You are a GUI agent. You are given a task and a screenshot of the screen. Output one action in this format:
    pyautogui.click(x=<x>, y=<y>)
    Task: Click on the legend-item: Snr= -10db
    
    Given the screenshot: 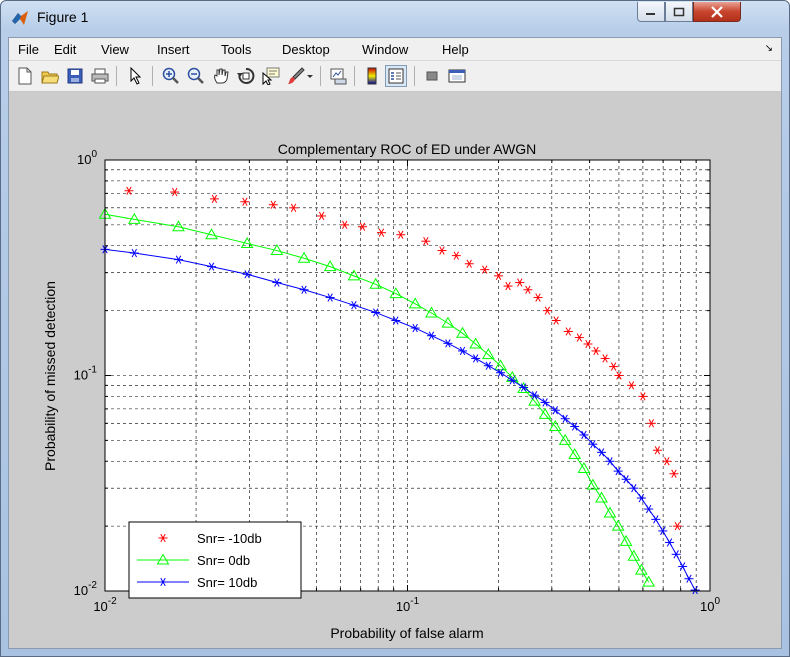 What is the action you would take?
    pyautogui.click(x=210, y=538)
    